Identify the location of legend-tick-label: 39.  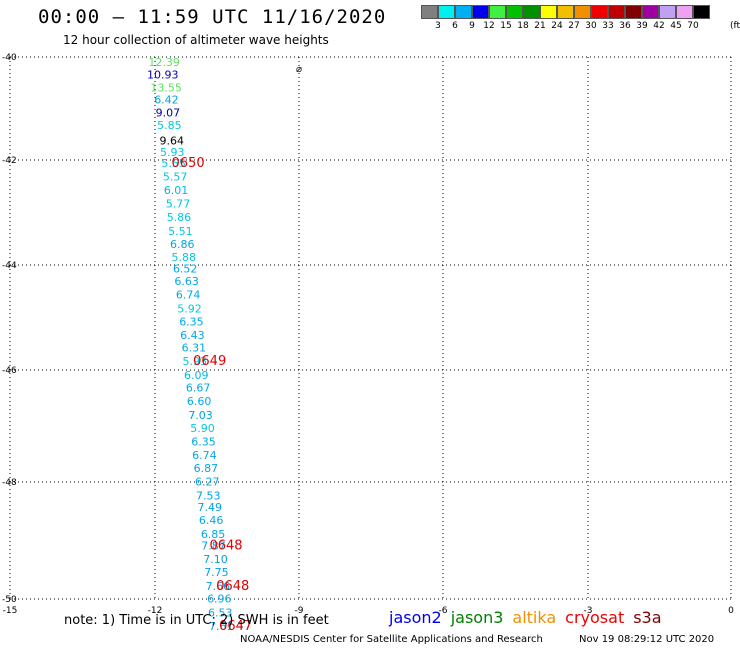
(642, 26).